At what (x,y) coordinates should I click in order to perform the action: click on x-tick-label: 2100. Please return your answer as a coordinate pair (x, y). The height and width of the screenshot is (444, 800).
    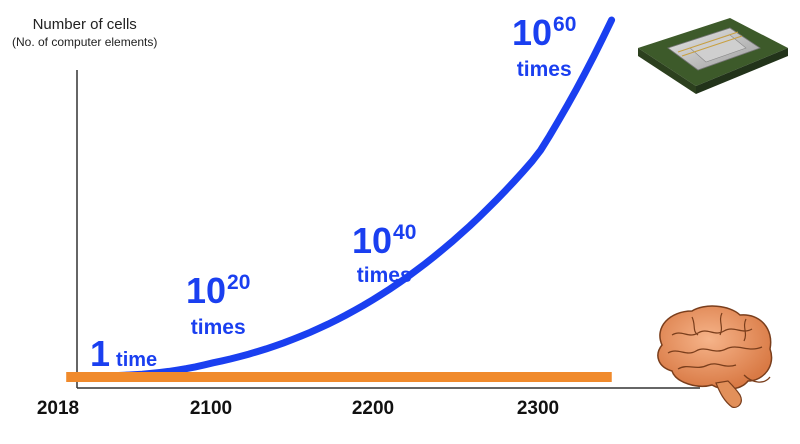
    Looking at the image, I should click on (211, 408).